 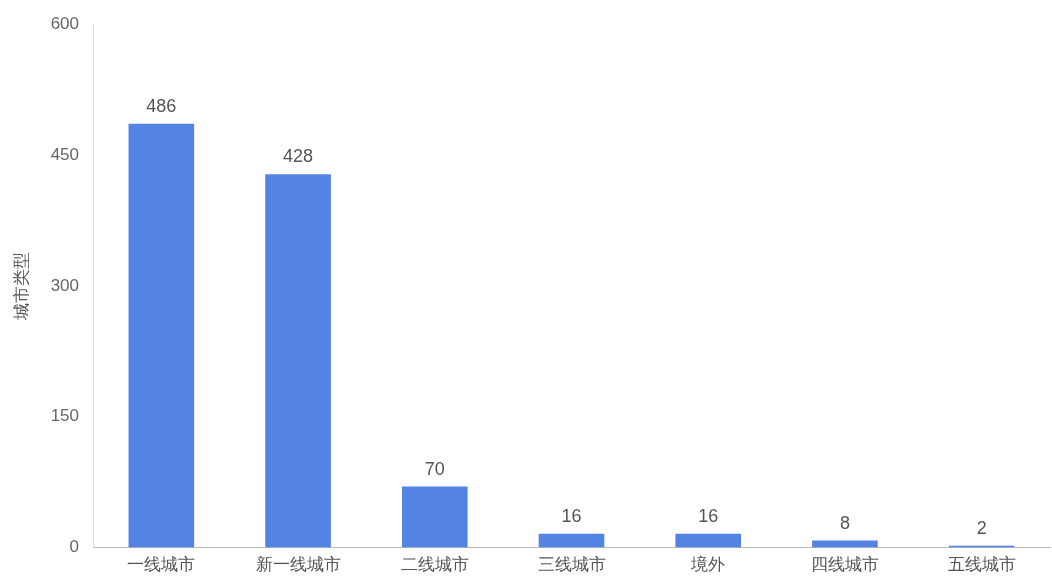 I want to click on y-tick-label: 600, so click(x=64, y=23).